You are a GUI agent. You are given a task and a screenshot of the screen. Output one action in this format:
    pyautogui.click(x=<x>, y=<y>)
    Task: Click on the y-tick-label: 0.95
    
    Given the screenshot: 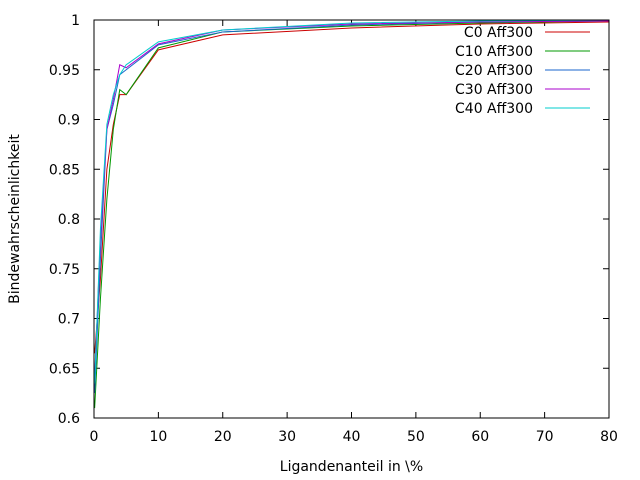 What is the action you would take?
    pyautogui.click(x=64, y=71)
    